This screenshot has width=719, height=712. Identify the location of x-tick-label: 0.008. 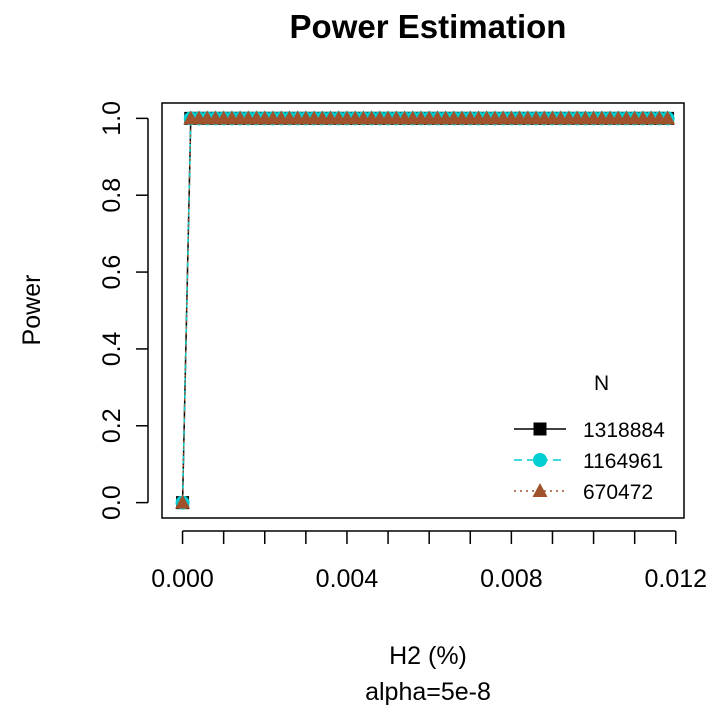
(511, 579).